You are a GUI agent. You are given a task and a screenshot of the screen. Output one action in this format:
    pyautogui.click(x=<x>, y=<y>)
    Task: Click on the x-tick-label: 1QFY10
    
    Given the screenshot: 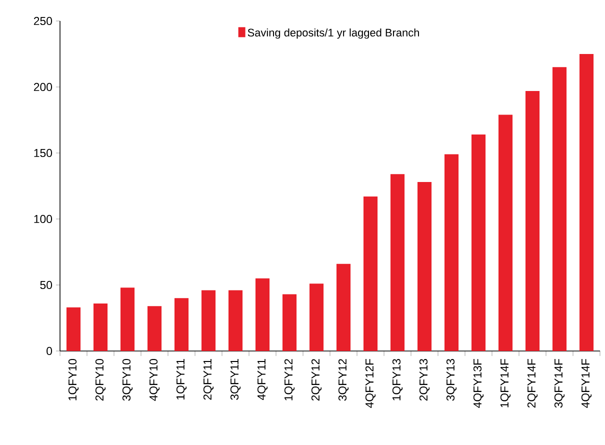 What is the action you would take?
    pyautogui.click(x=73, y=379)
    